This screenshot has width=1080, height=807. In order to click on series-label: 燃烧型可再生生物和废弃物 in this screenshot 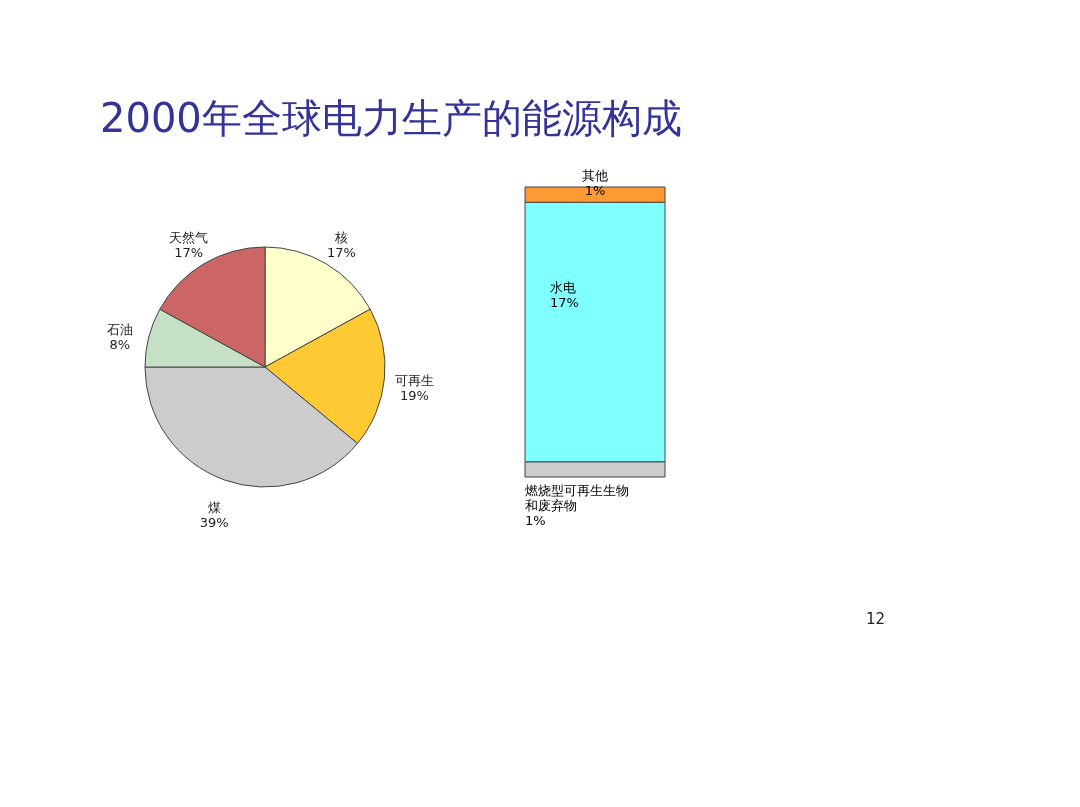, I will do `click(577, 498)`.